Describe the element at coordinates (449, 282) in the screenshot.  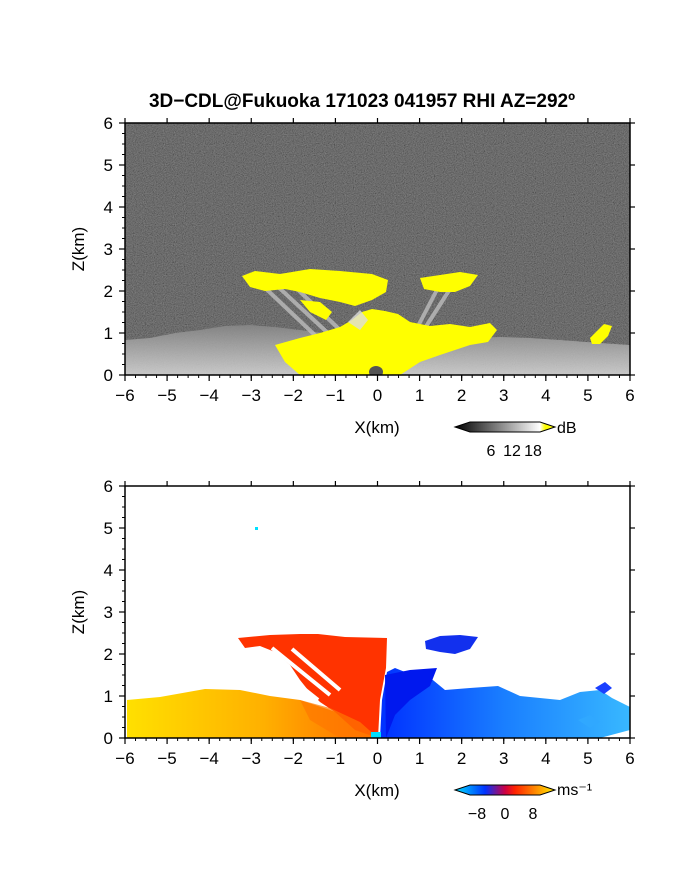
I see `upper-layer-right-echo` at that location.